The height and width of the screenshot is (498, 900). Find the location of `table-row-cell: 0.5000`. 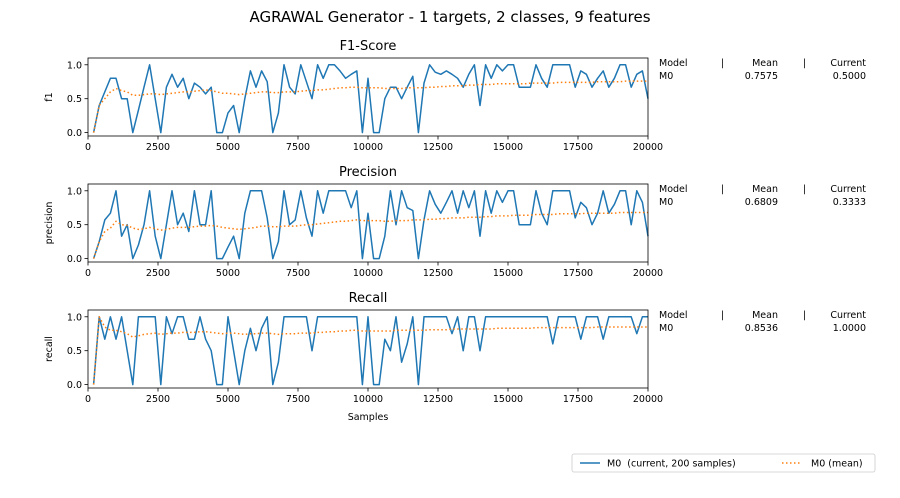

table-row-cell: 0.5000 is located at coordinates (849, 76).